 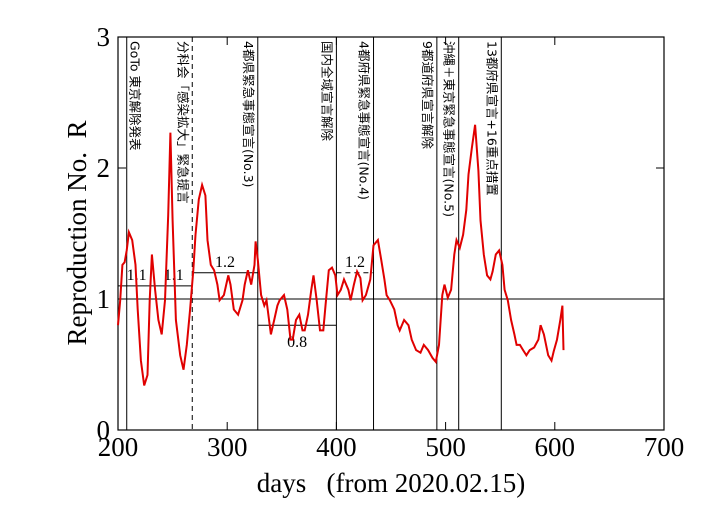 I want to click on event-label: 13都府県宣言+16重点措置, so click(x=491, y=118).